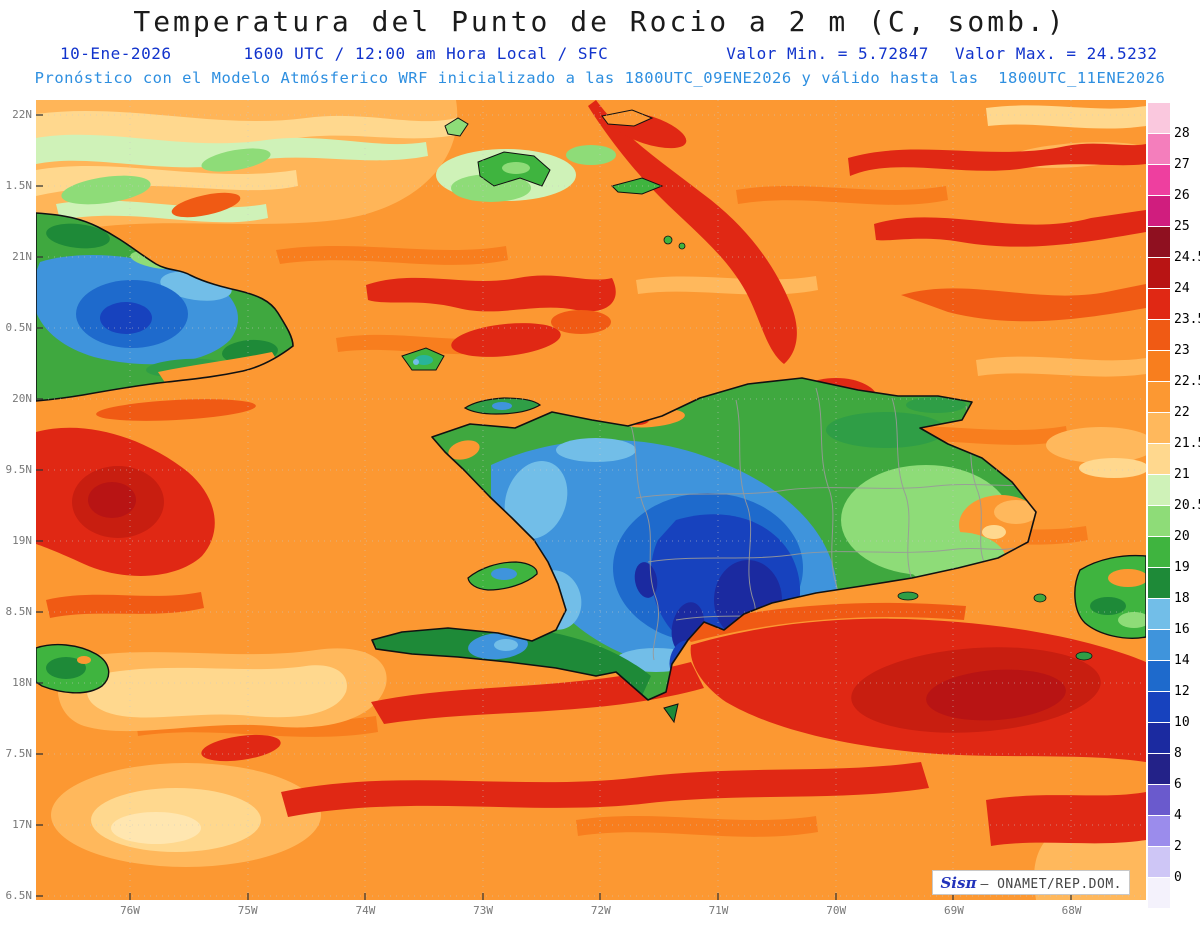  I want to click on lon-tick-label: 71W, so click(718, 910).